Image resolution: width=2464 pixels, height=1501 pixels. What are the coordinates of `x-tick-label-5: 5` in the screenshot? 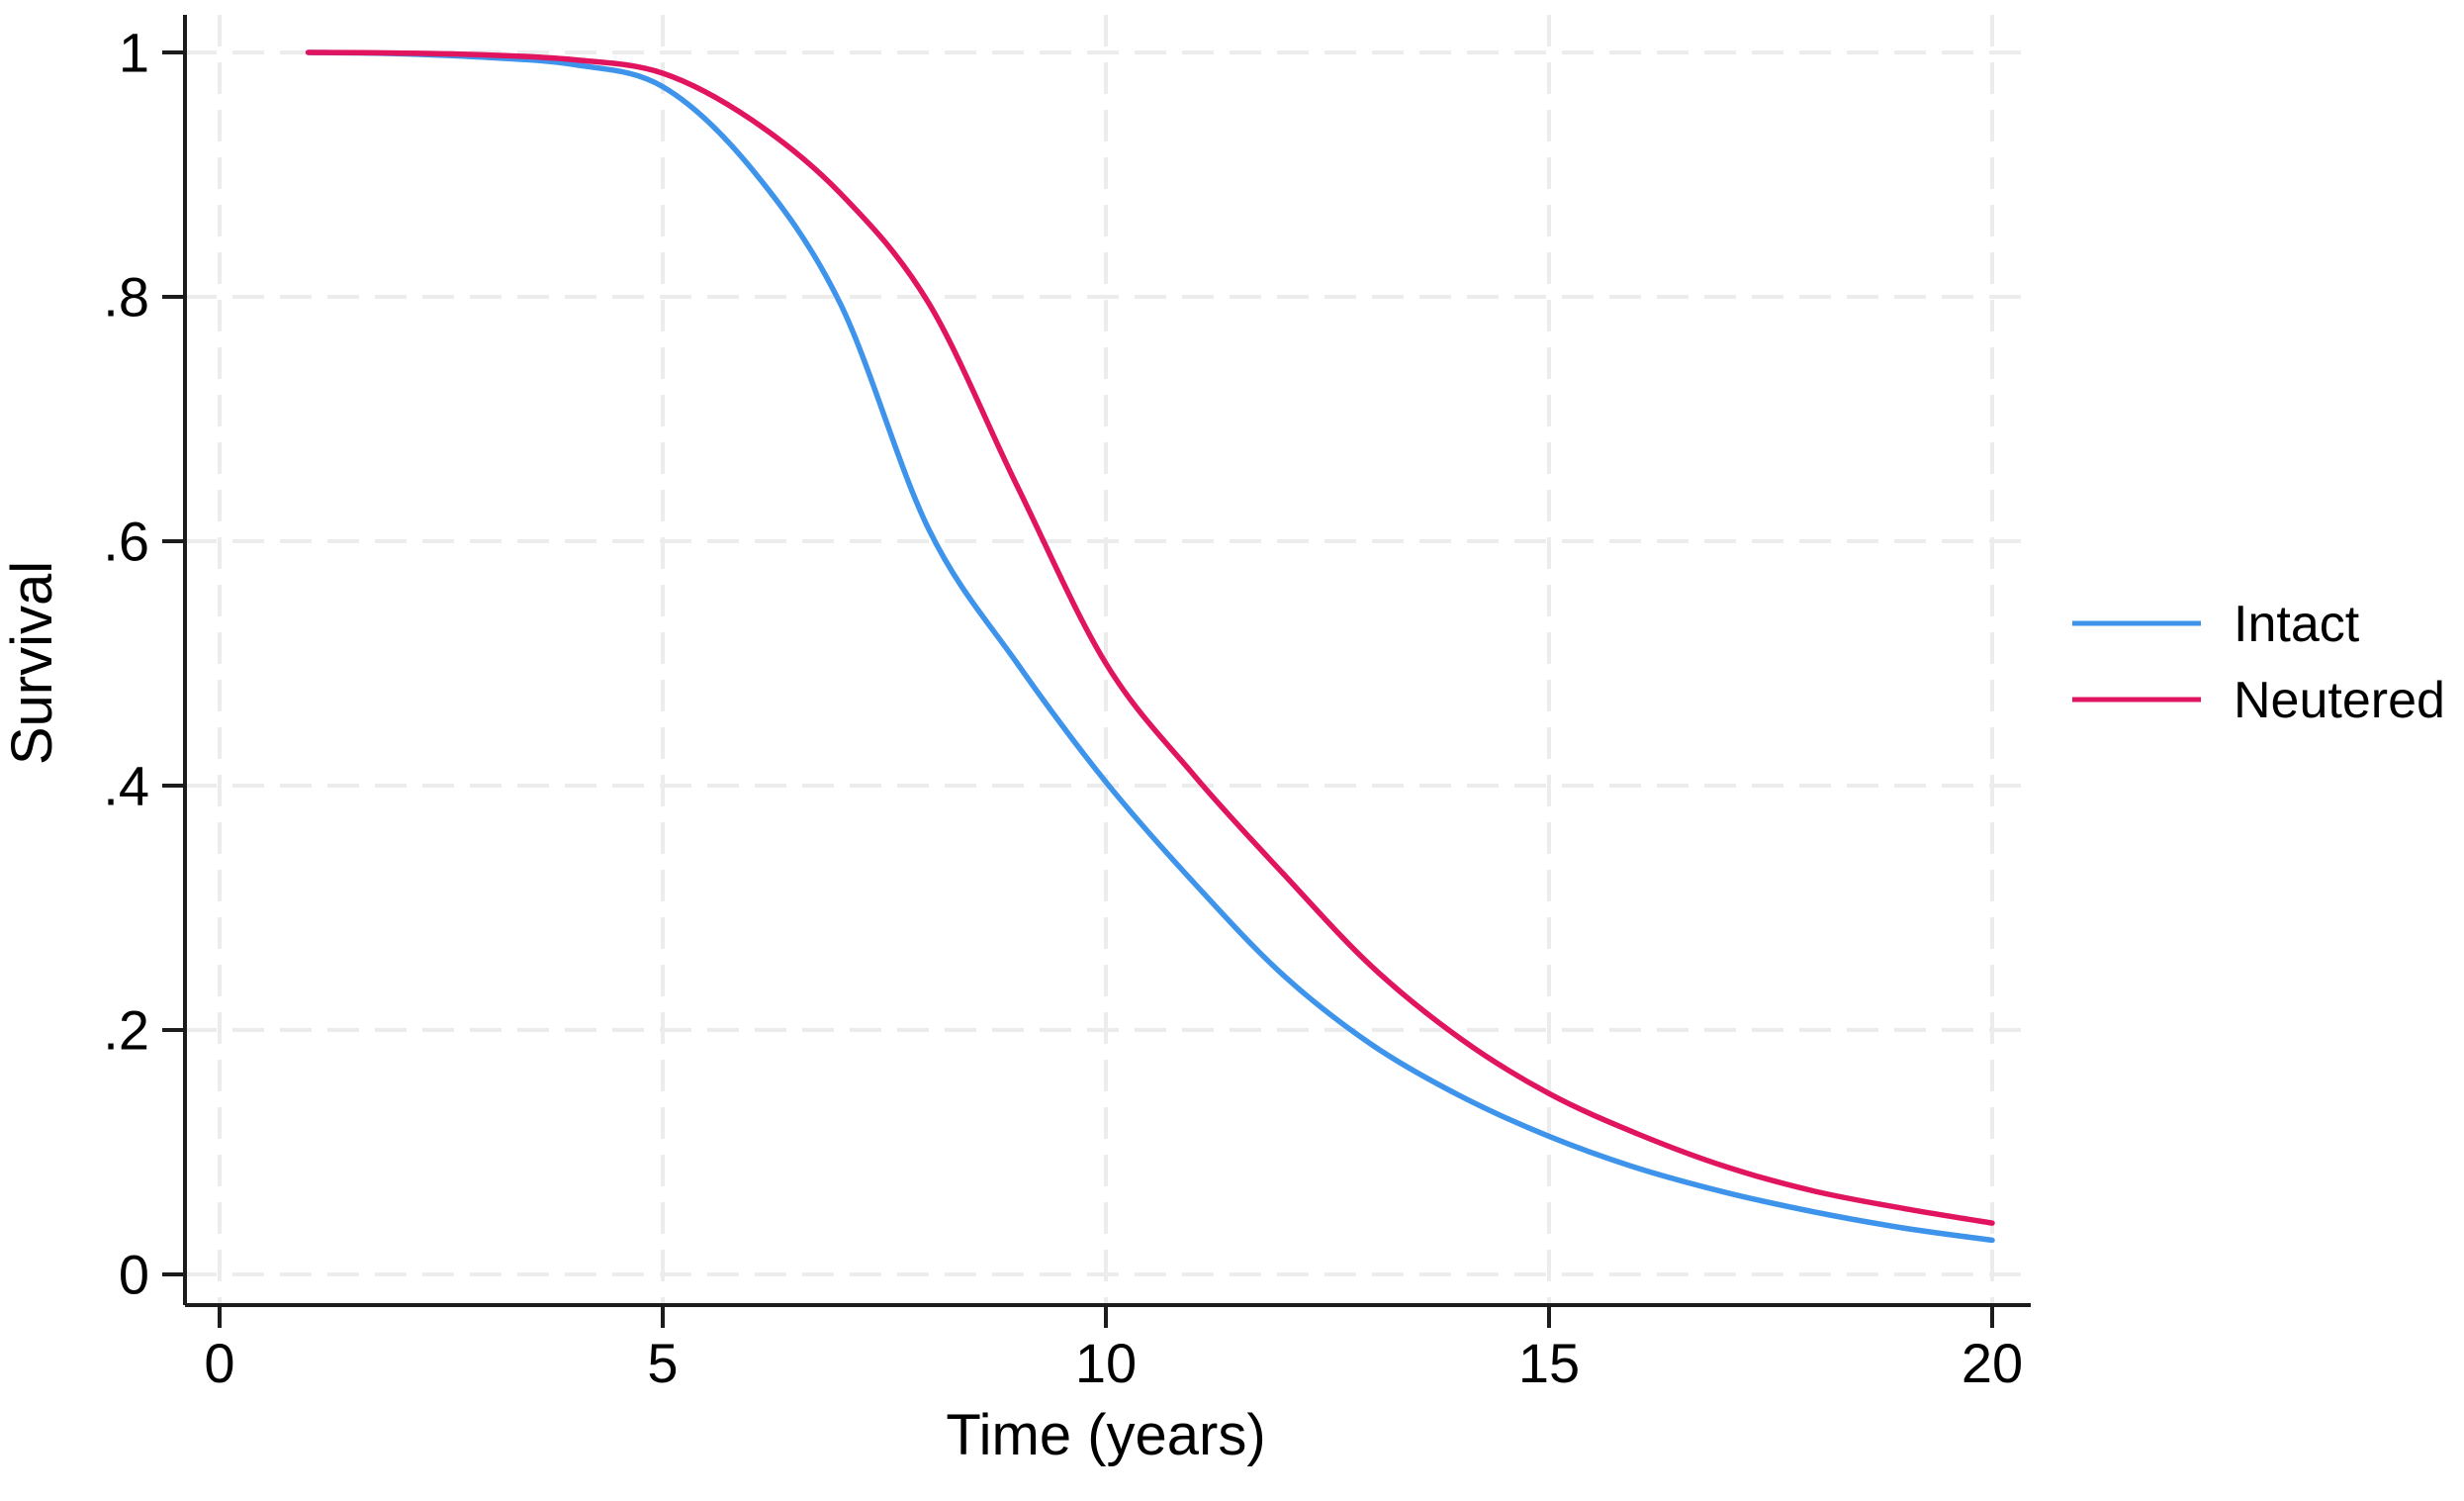 It's located at (662, 1363).